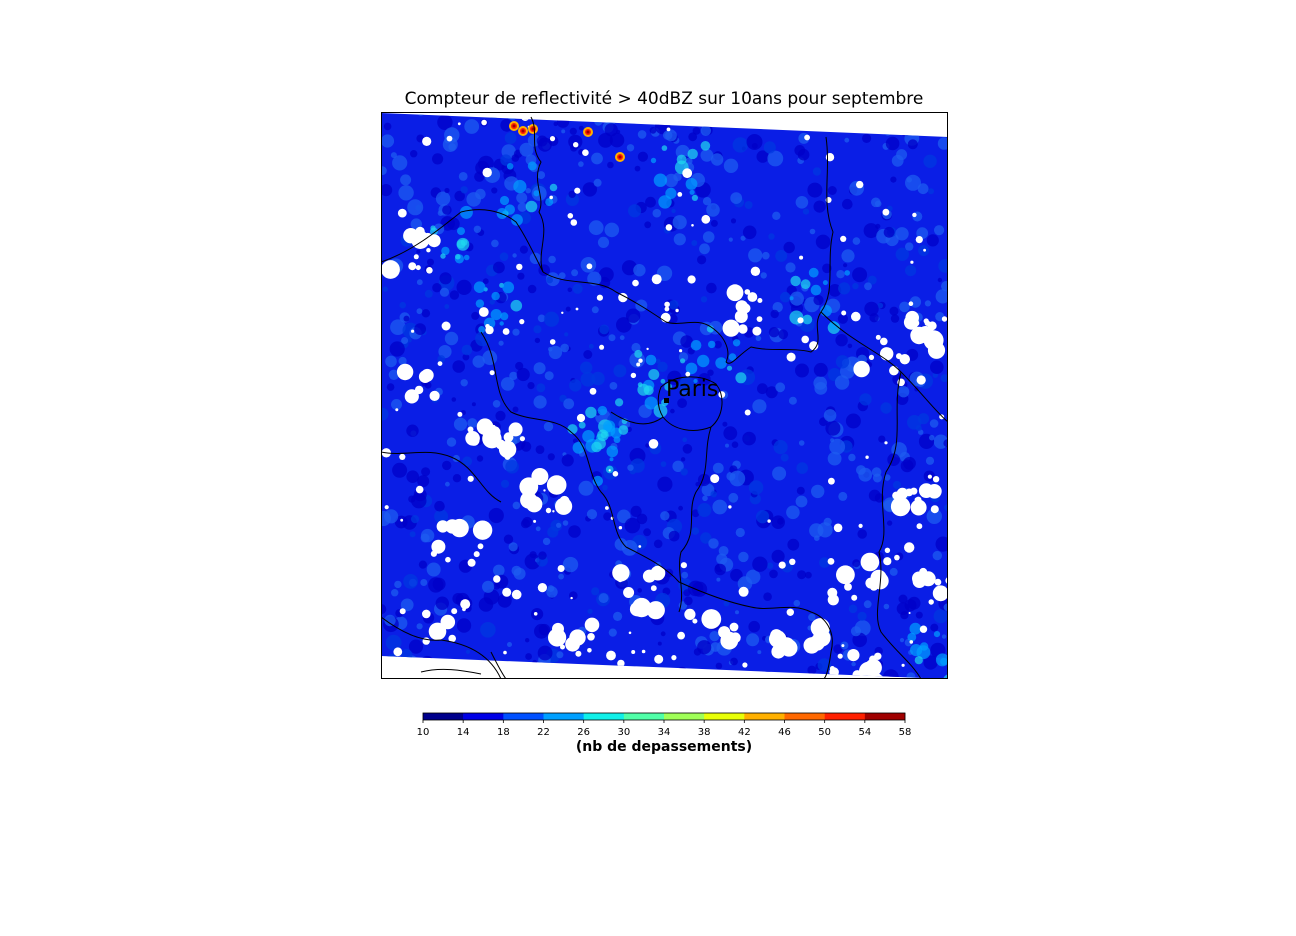 The height and width of the screenshot is (936, 1296). What do you see at coordinates (661, 512) in the screenshot?
I see `border-central-south` at bounding box center [661, 512].